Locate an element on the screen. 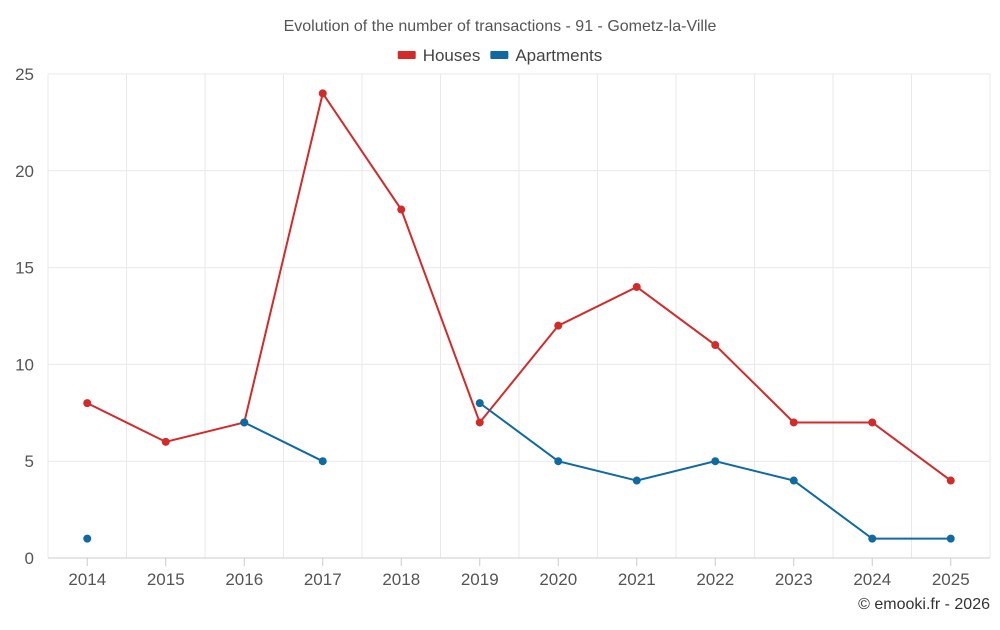 The width and height of the screenshot is (1000, 630). legend-swatch-houses is located at coordinates (406, 55).